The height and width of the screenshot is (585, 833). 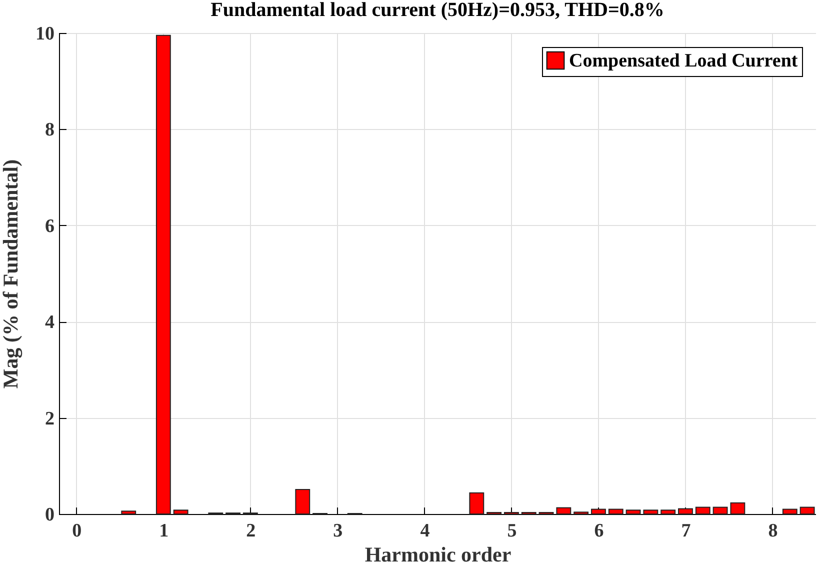 What do you see at coordinates (11, 274) in the screenshot?
I see `y-axis-title: Mag (% of Fundamental)` at bounding box center [11, 274].